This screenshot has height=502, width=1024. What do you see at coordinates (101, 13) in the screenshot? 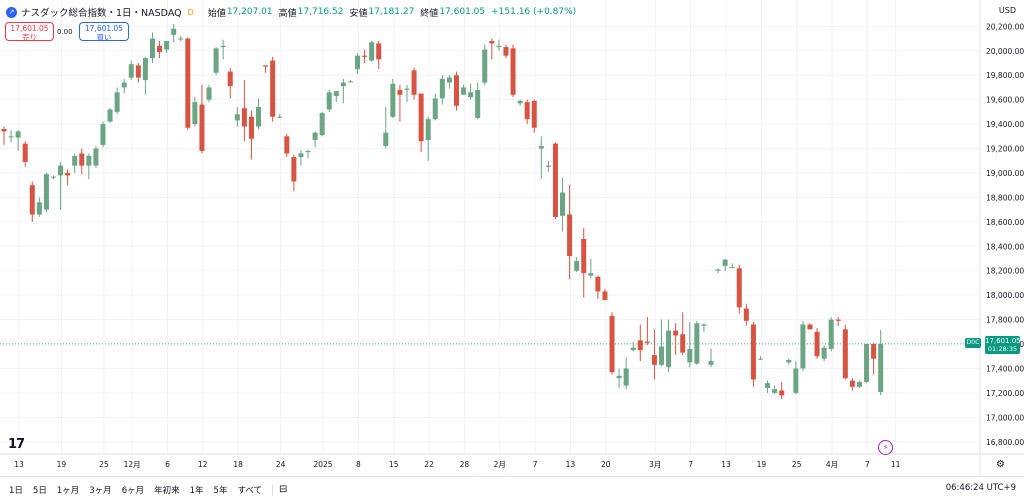
I see `symbol-title: ナスダック総合指数・1日・NASDAQ` at bounding box center [101, 13].